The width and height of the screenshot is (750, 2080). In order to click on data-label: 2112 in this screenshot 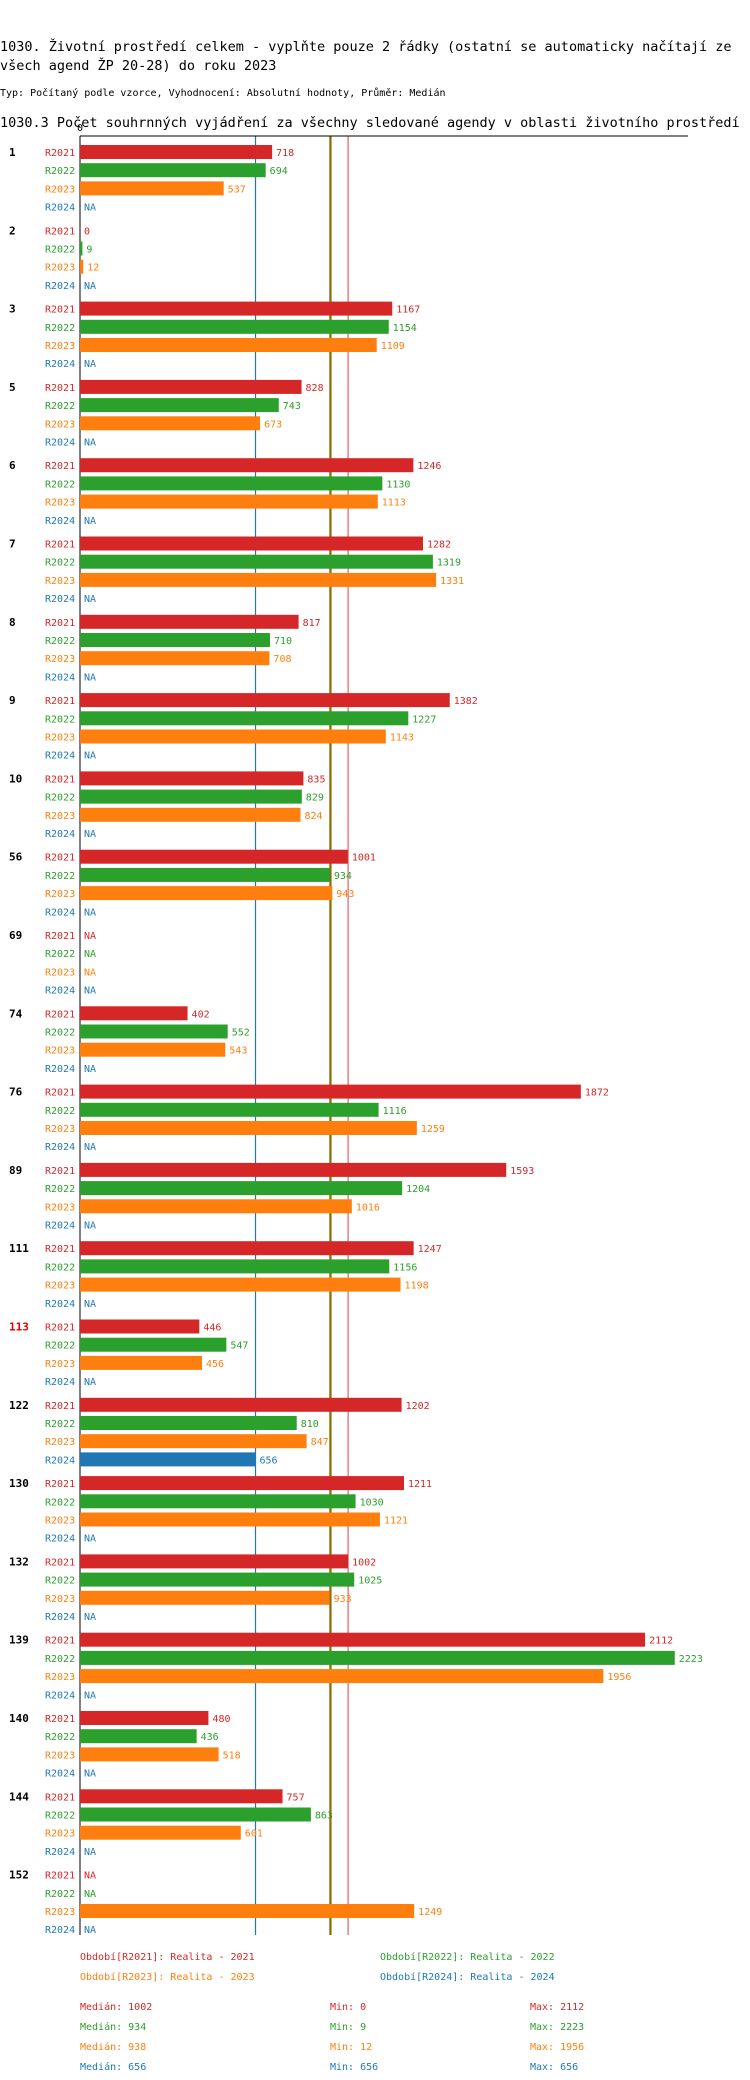, I will do `click(661, 1641)`.